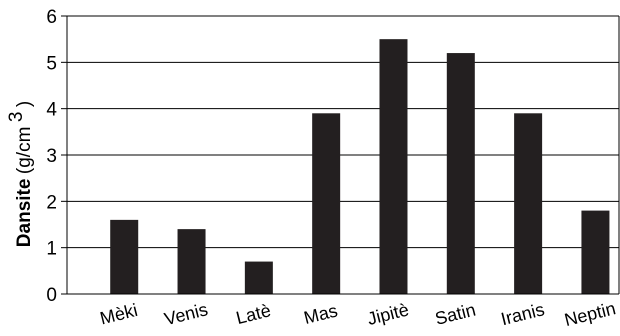  Describe the element at coordinates (51, 63) in the screenshot. I see `y-tick-label: 5` at that location.